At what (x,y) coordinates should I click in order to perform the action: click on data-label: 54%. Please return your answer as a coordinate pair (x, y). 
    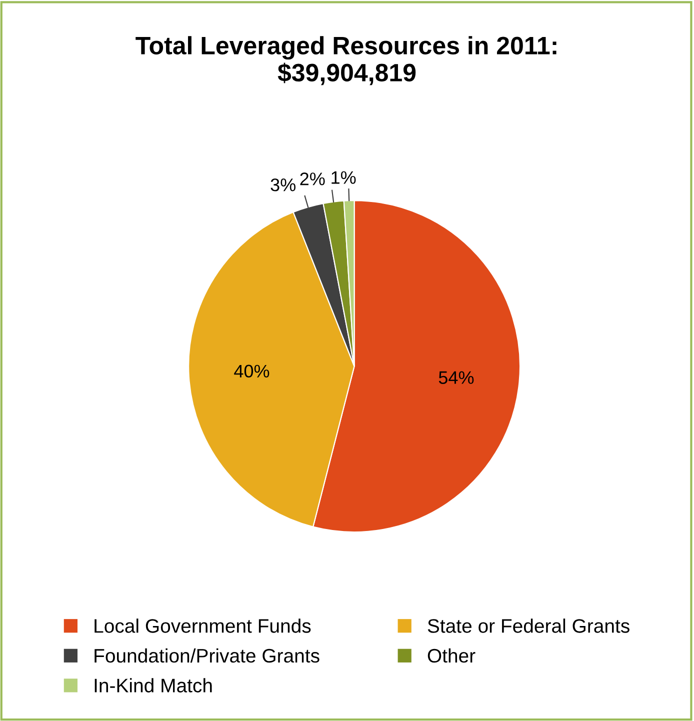
    Looking at the image, I should click on (456, 377).